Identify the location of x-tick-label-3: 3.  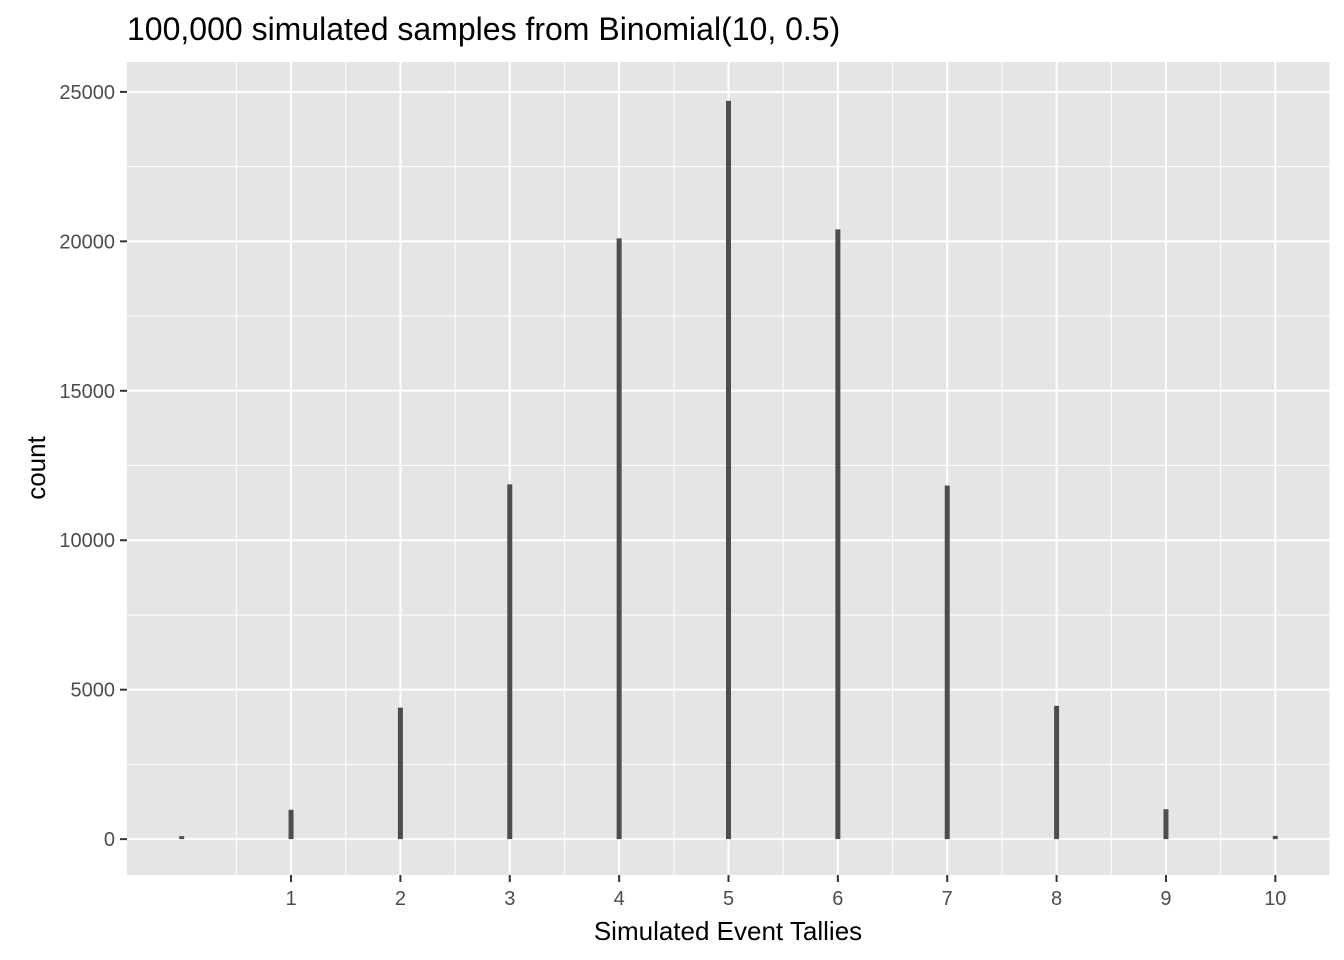
(509, 899).